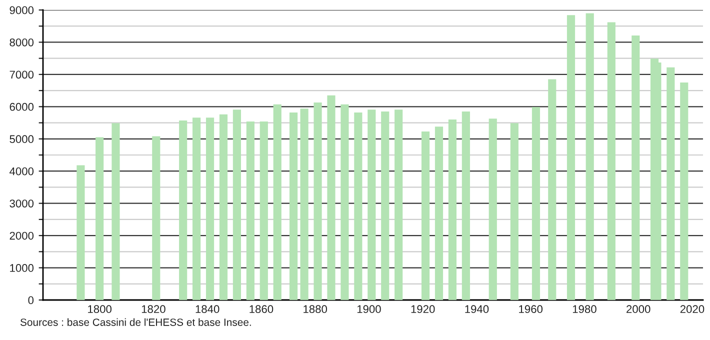  What do you see at coordinates (22, 139) in the screenshot?
I see `y-tick-label: 5000` at bounding box center [22, 139].